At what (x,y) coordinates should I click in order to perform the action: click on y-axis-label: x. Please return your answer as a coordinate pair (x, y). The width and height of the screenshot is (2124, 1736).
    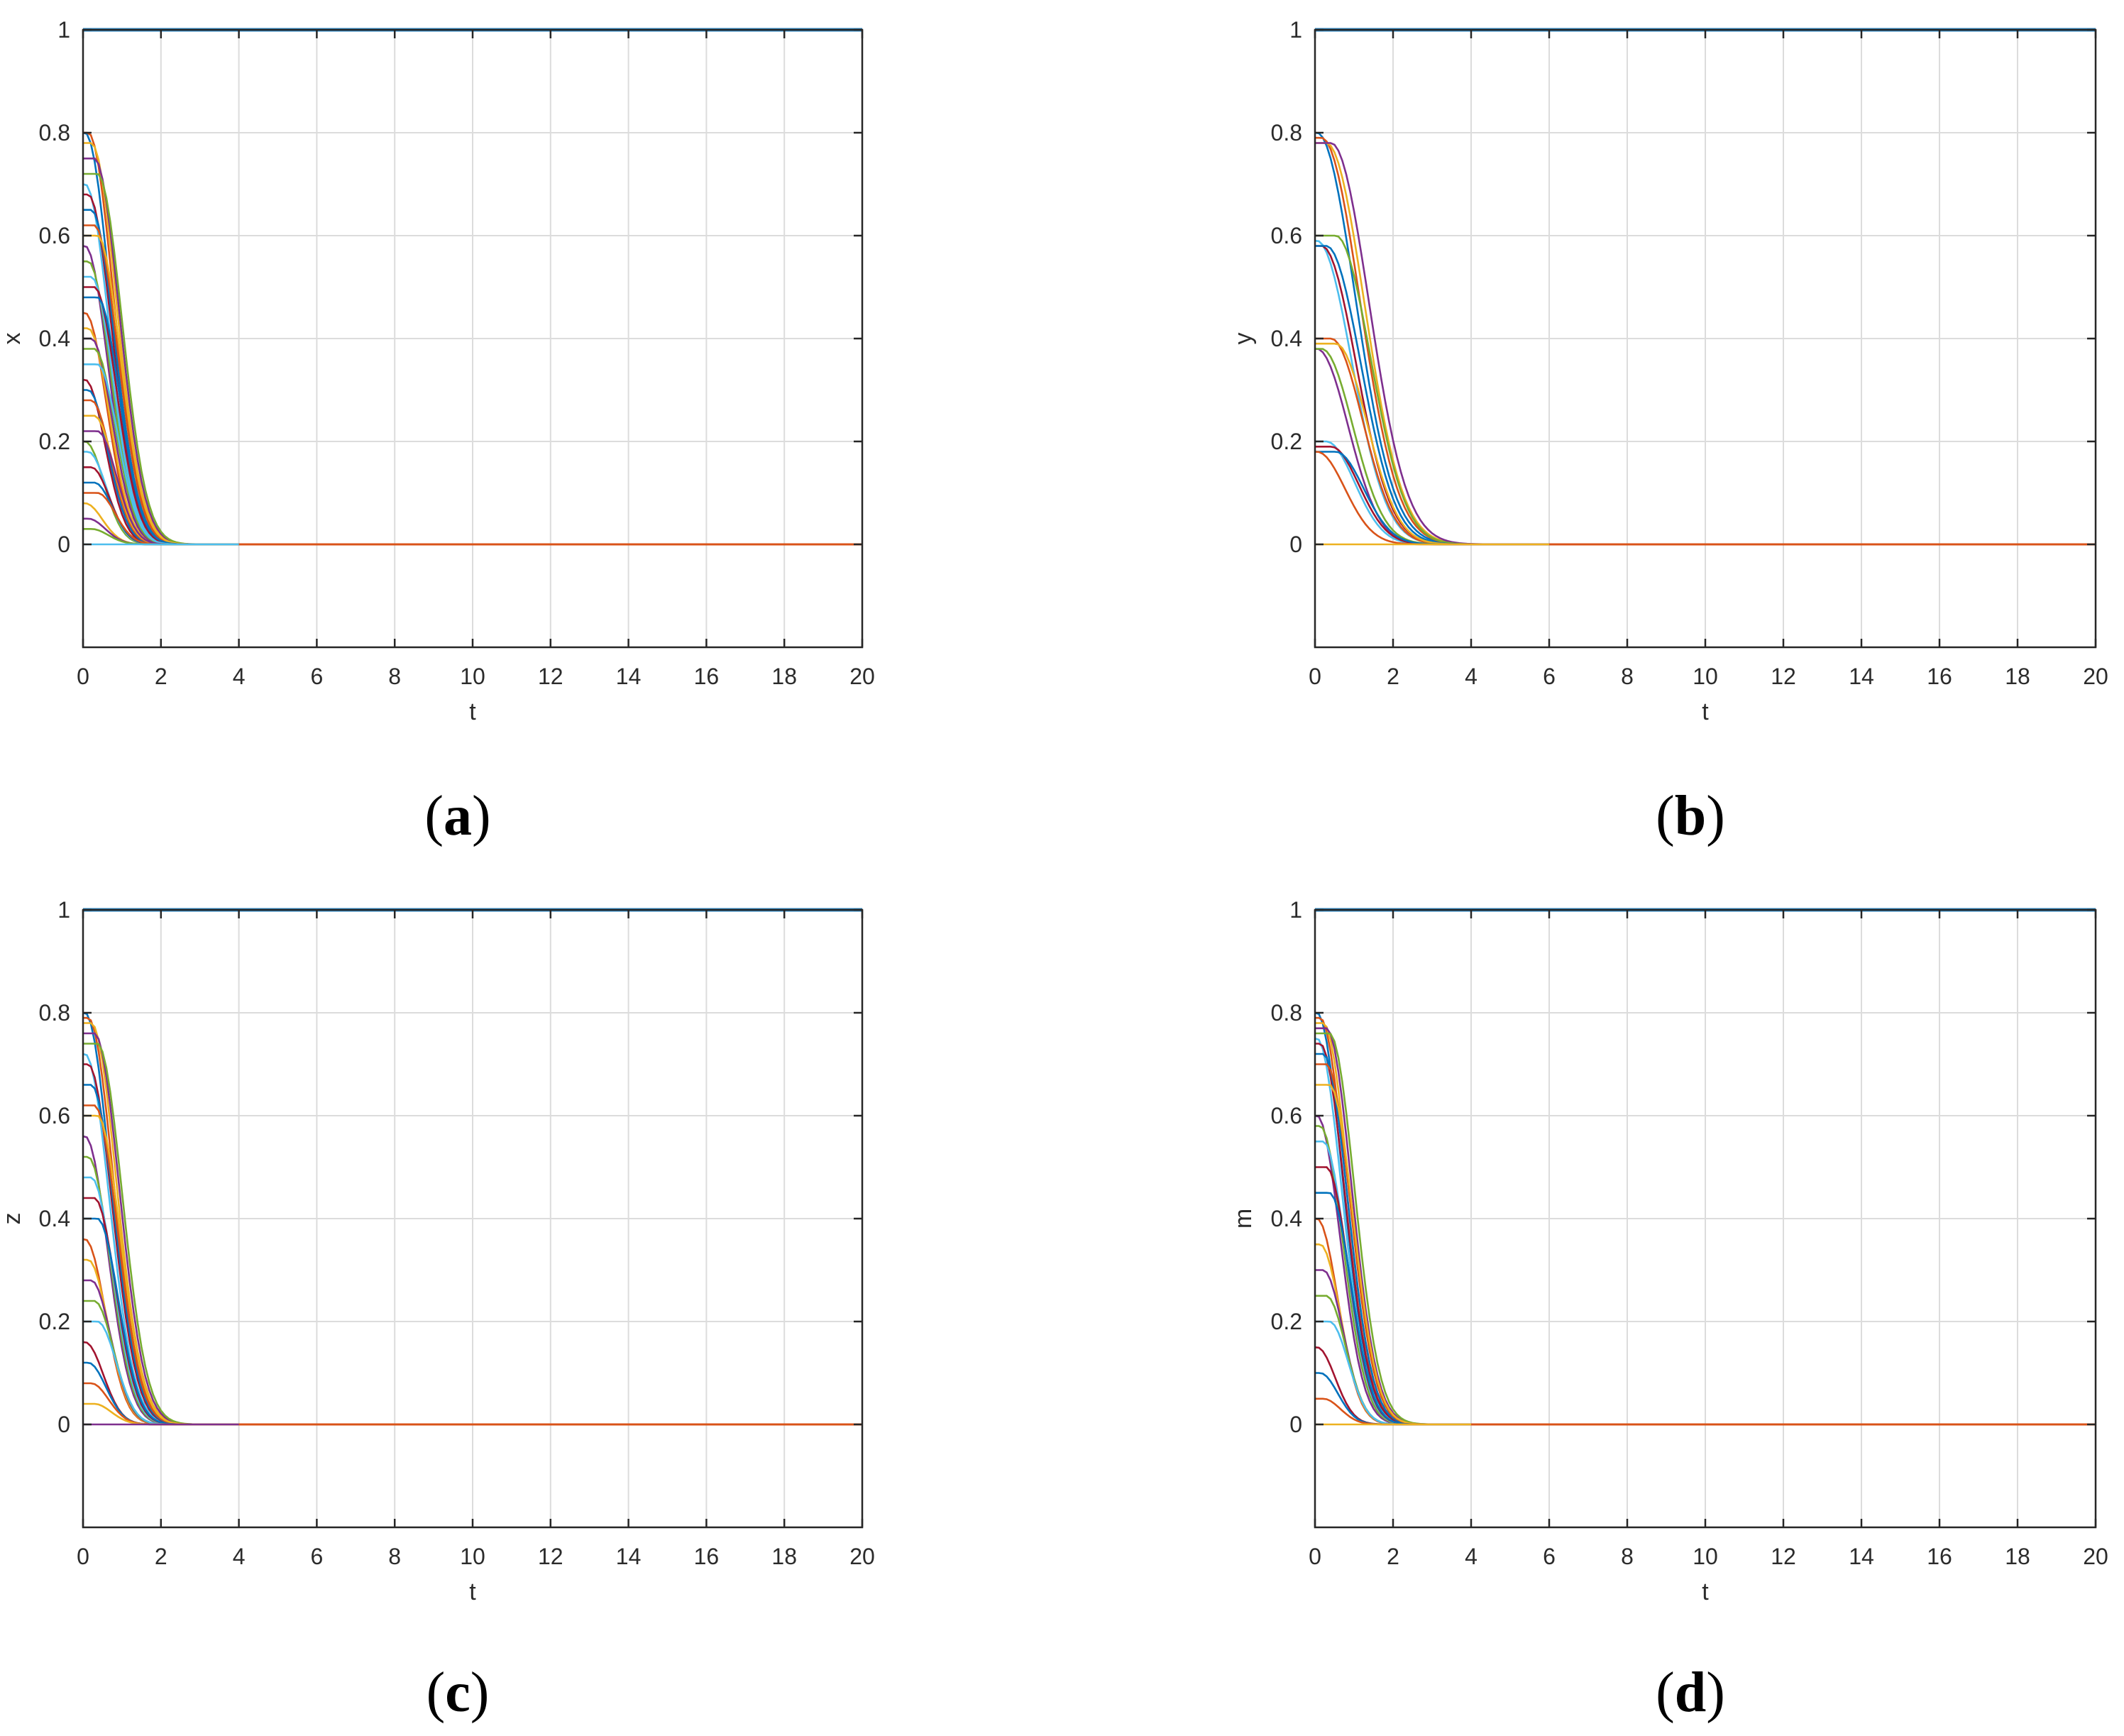
    Looking at the image, I should click on (13, 339).